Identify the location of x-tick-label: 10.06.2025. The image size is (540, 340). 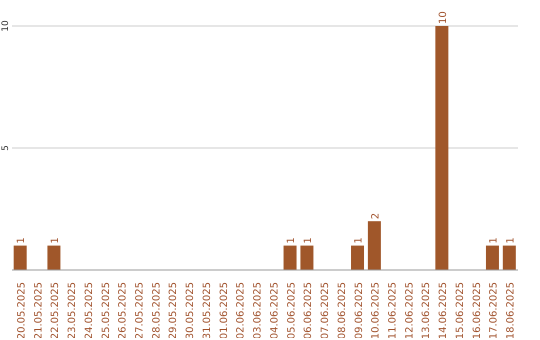
(376, 311).